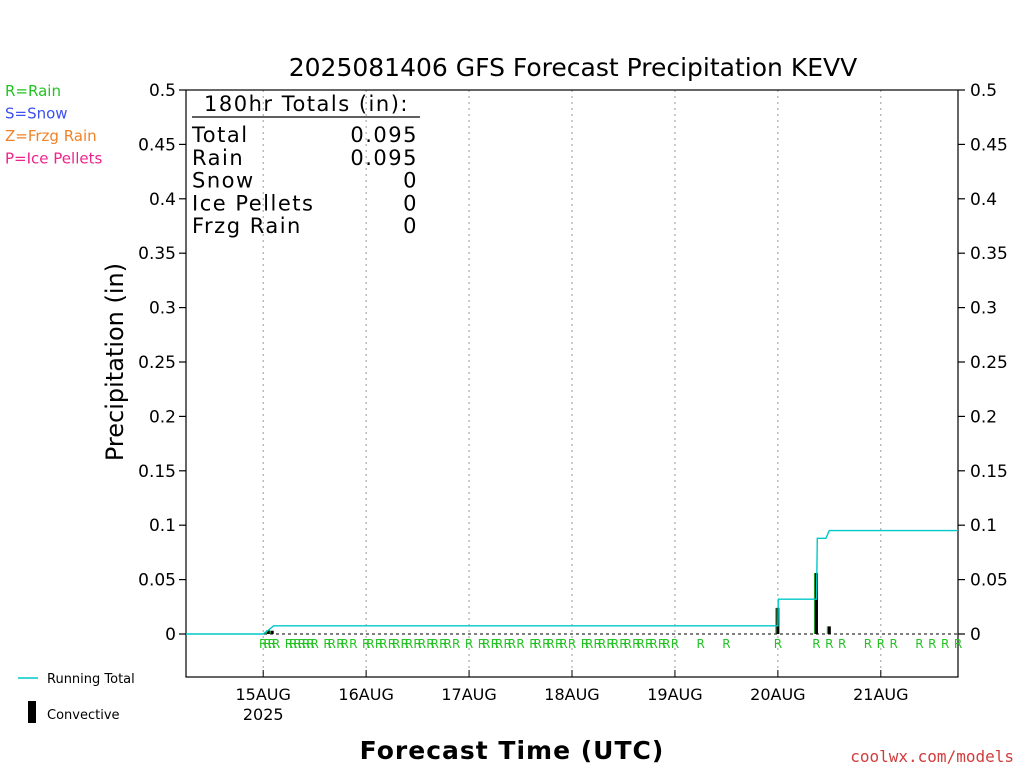 This screenshot has width=1024, height=768. Describe the element at coordinates (76, 697) in the screenshot. I see `series-legend: Running Total Convective` at that location.